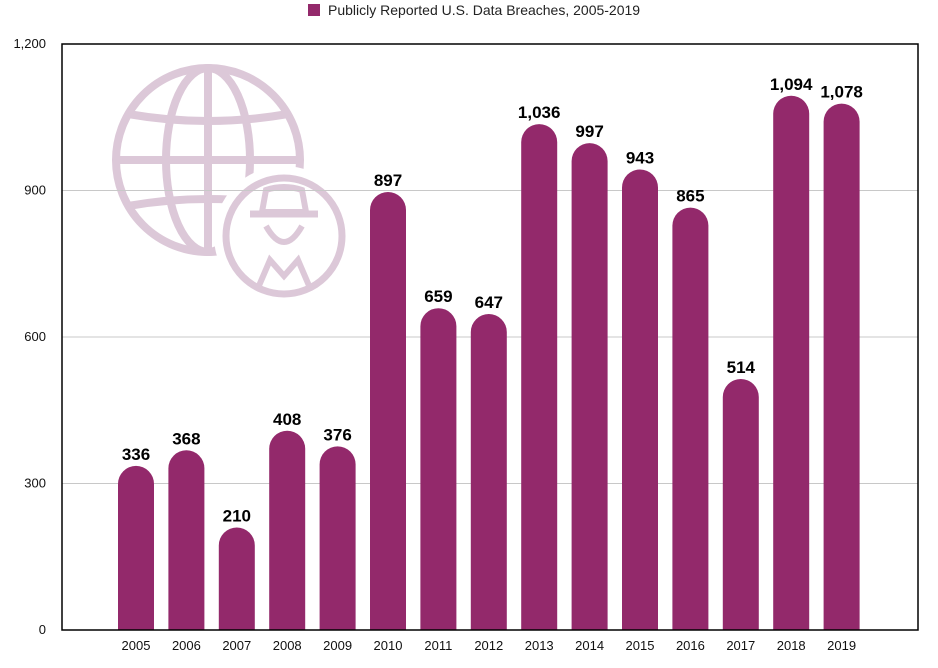  What do you see at coordinates (438, 296) in the screenshot?
I see `data-label-2011: 659` at bounding box center [438, 296].